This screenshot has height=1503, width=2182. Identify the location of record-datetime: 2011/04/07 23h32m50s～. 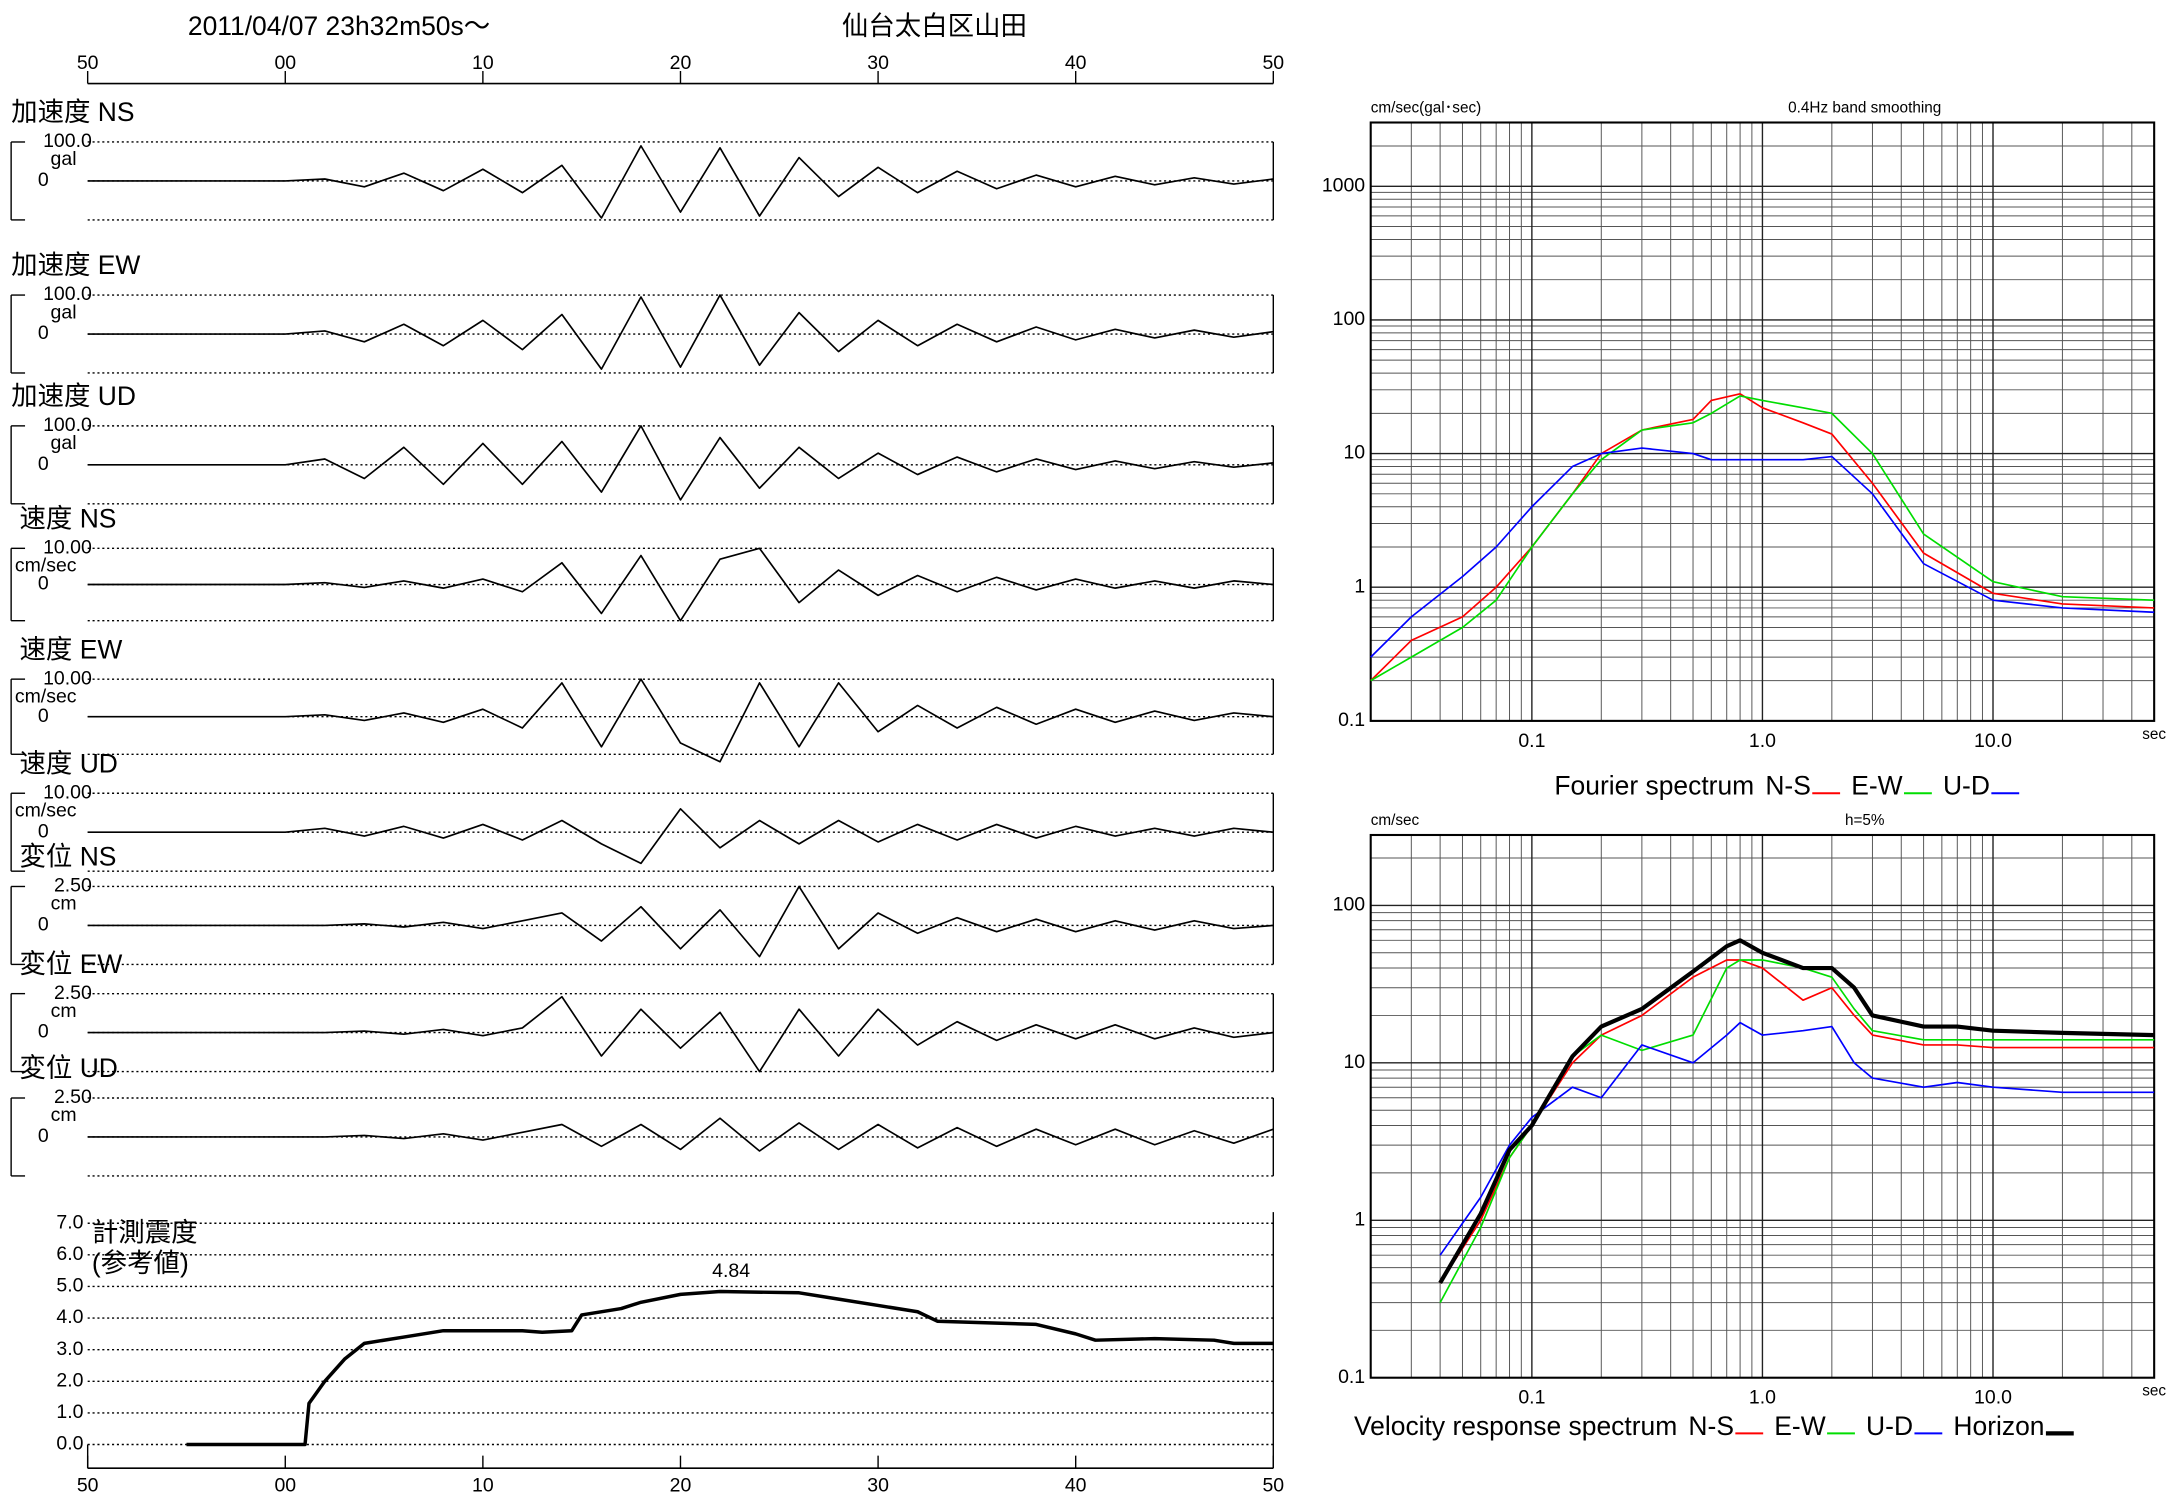
(339, 26).